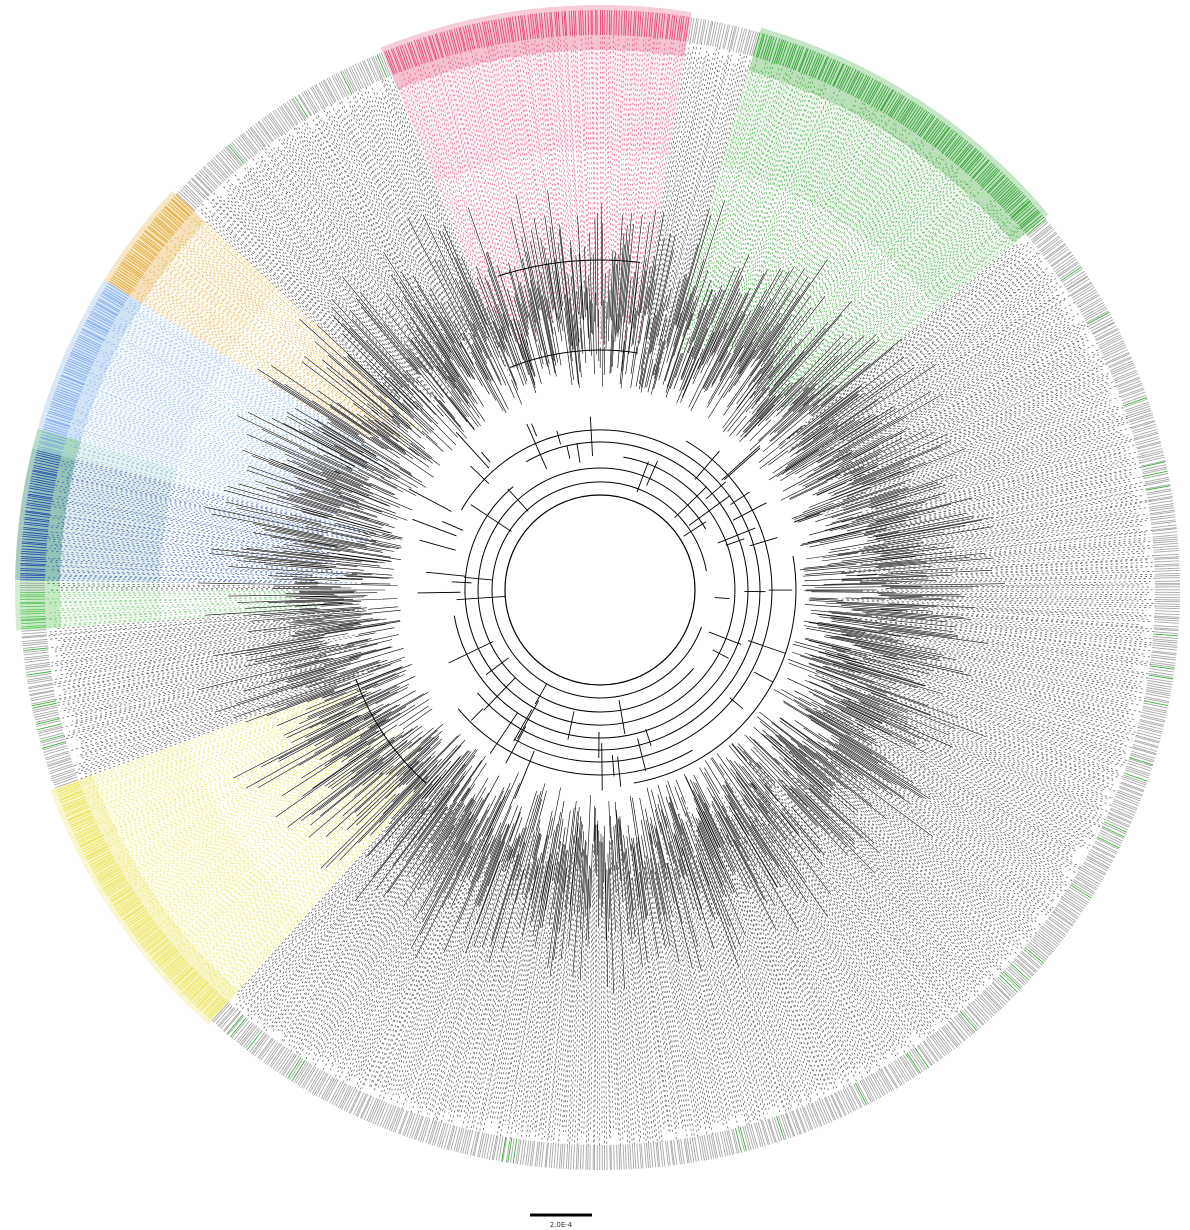  I want to click on scale-bar-label: 2.0E-4, so click(561, 1225).